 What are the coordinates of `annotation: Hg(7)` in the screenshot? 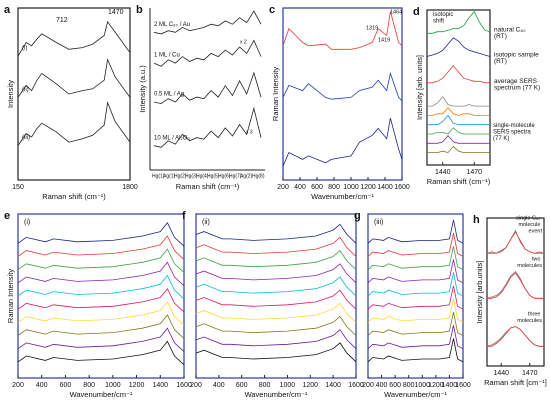 It's located at (235, 176).